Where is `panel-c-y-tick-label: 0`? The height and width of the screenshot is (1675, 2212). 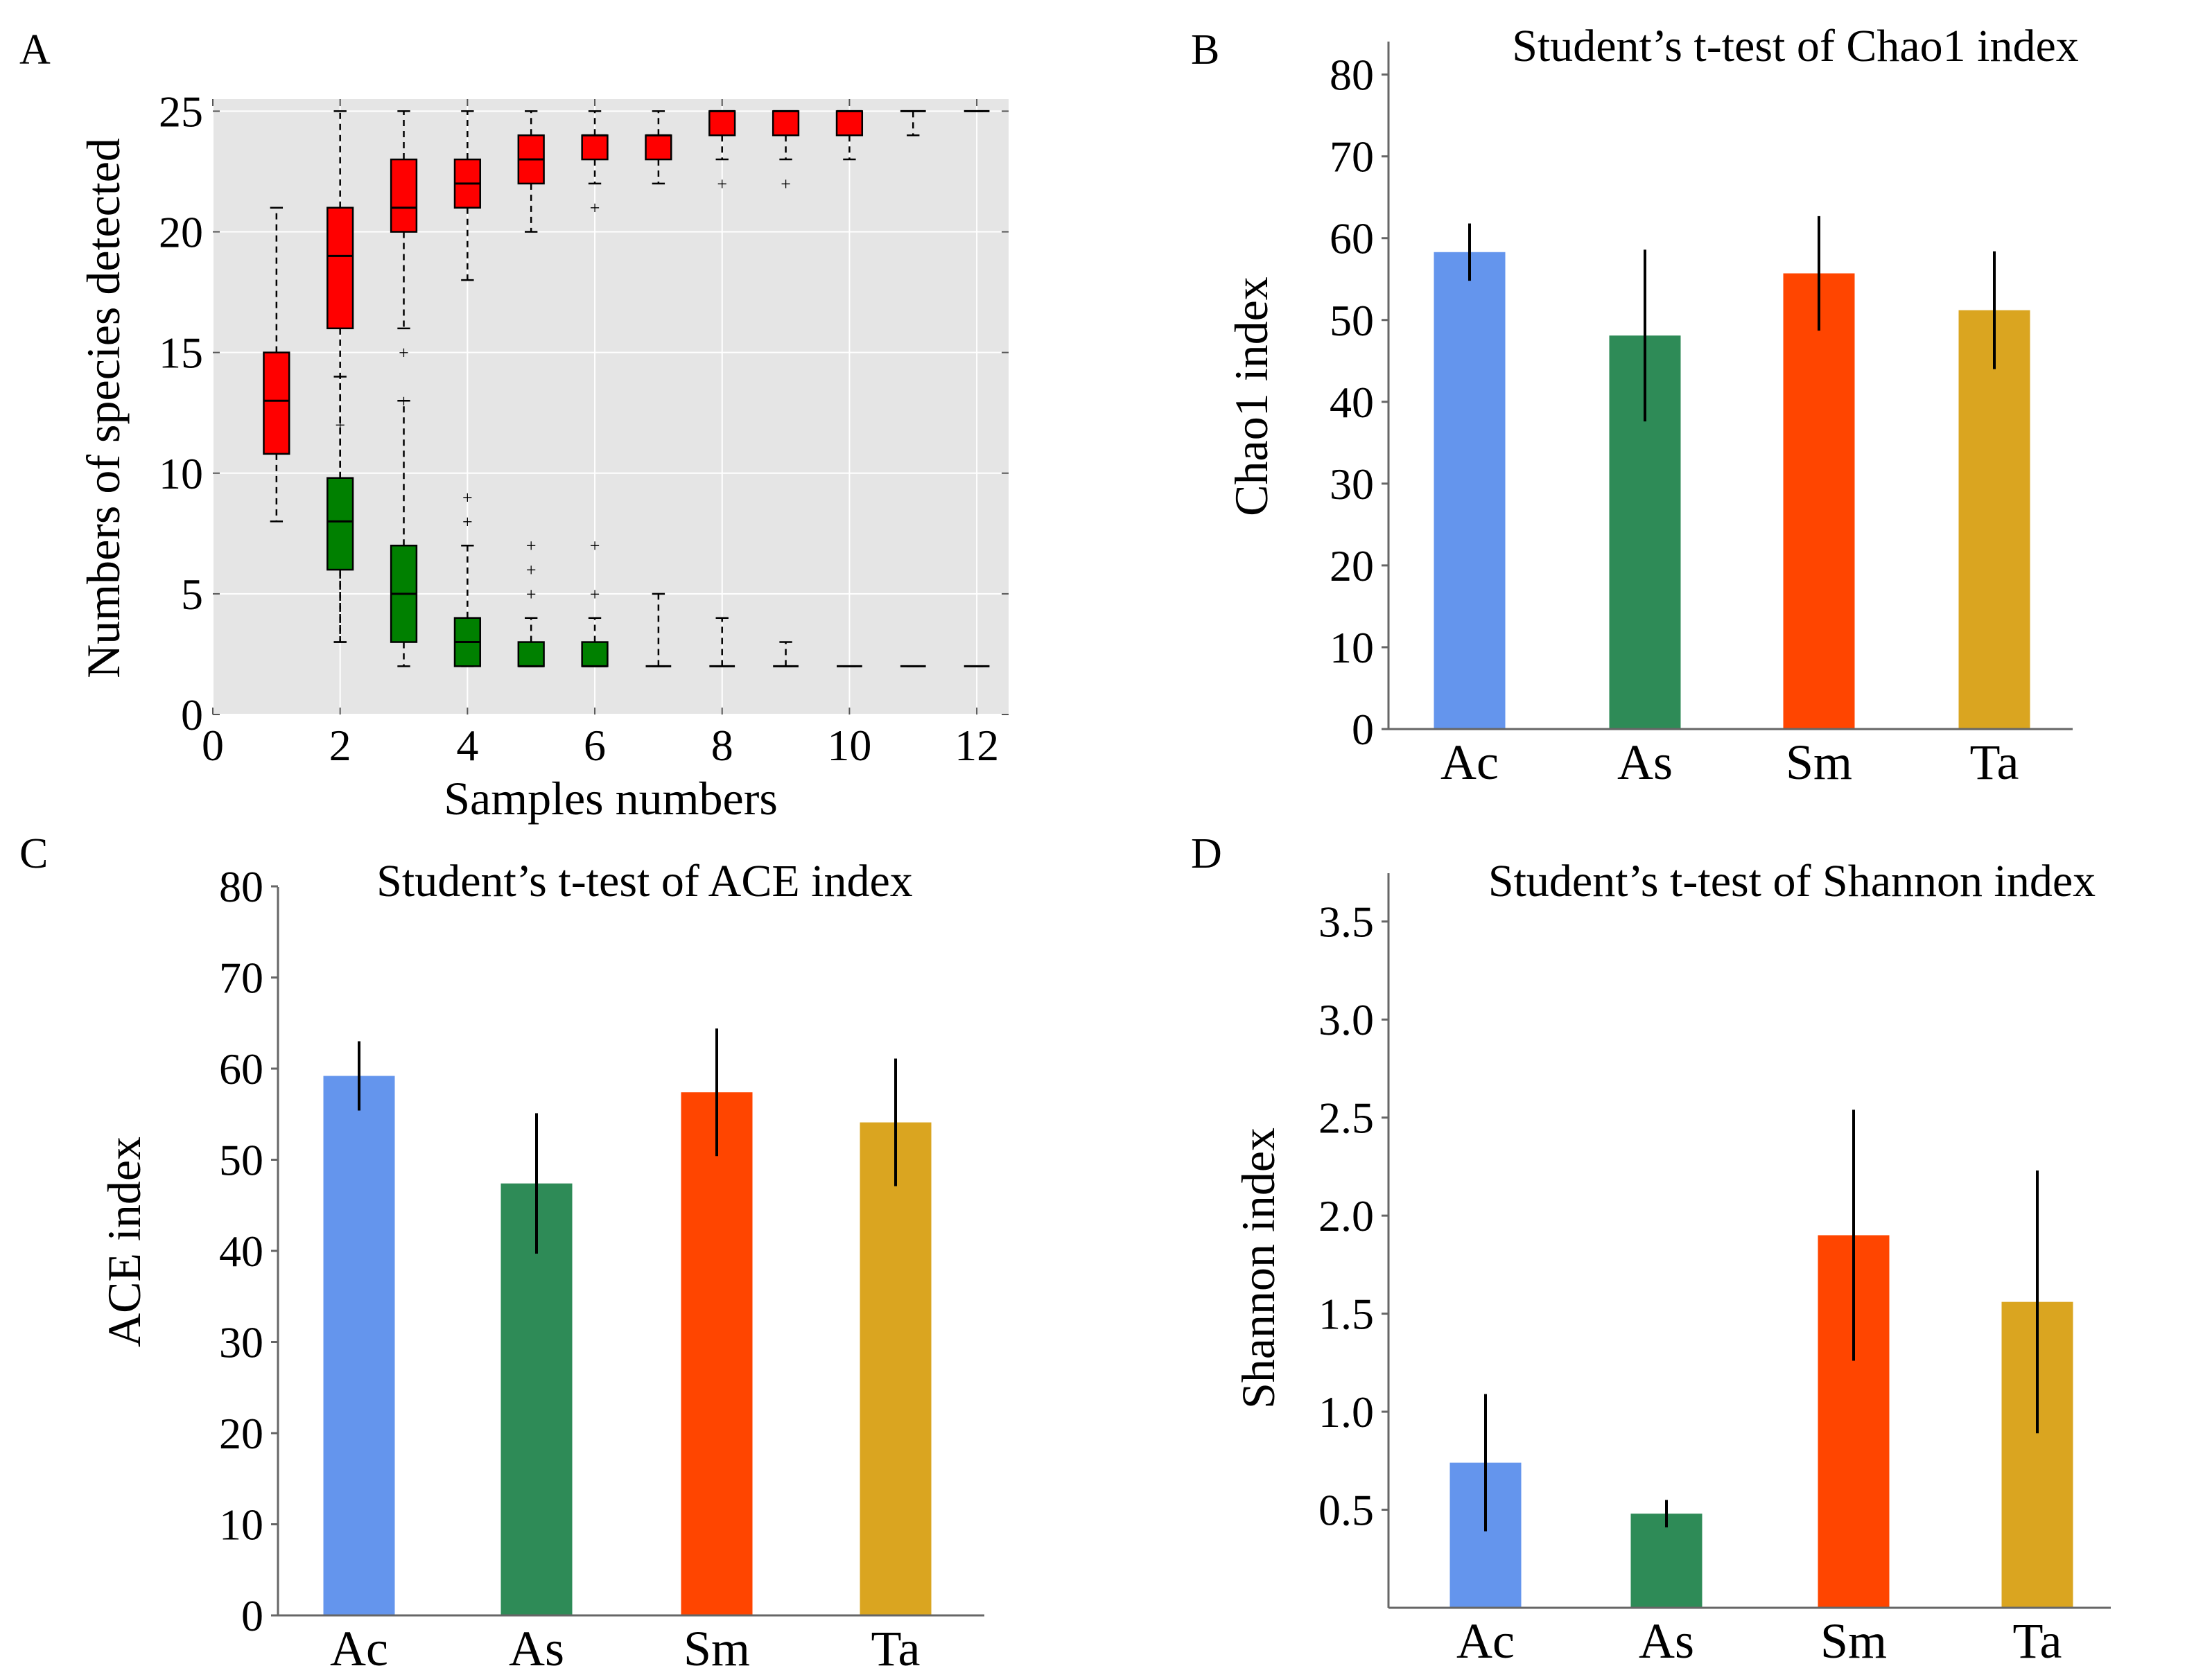
panel-c-y-tick-label: 0 is located at coordinates (252, 1616).